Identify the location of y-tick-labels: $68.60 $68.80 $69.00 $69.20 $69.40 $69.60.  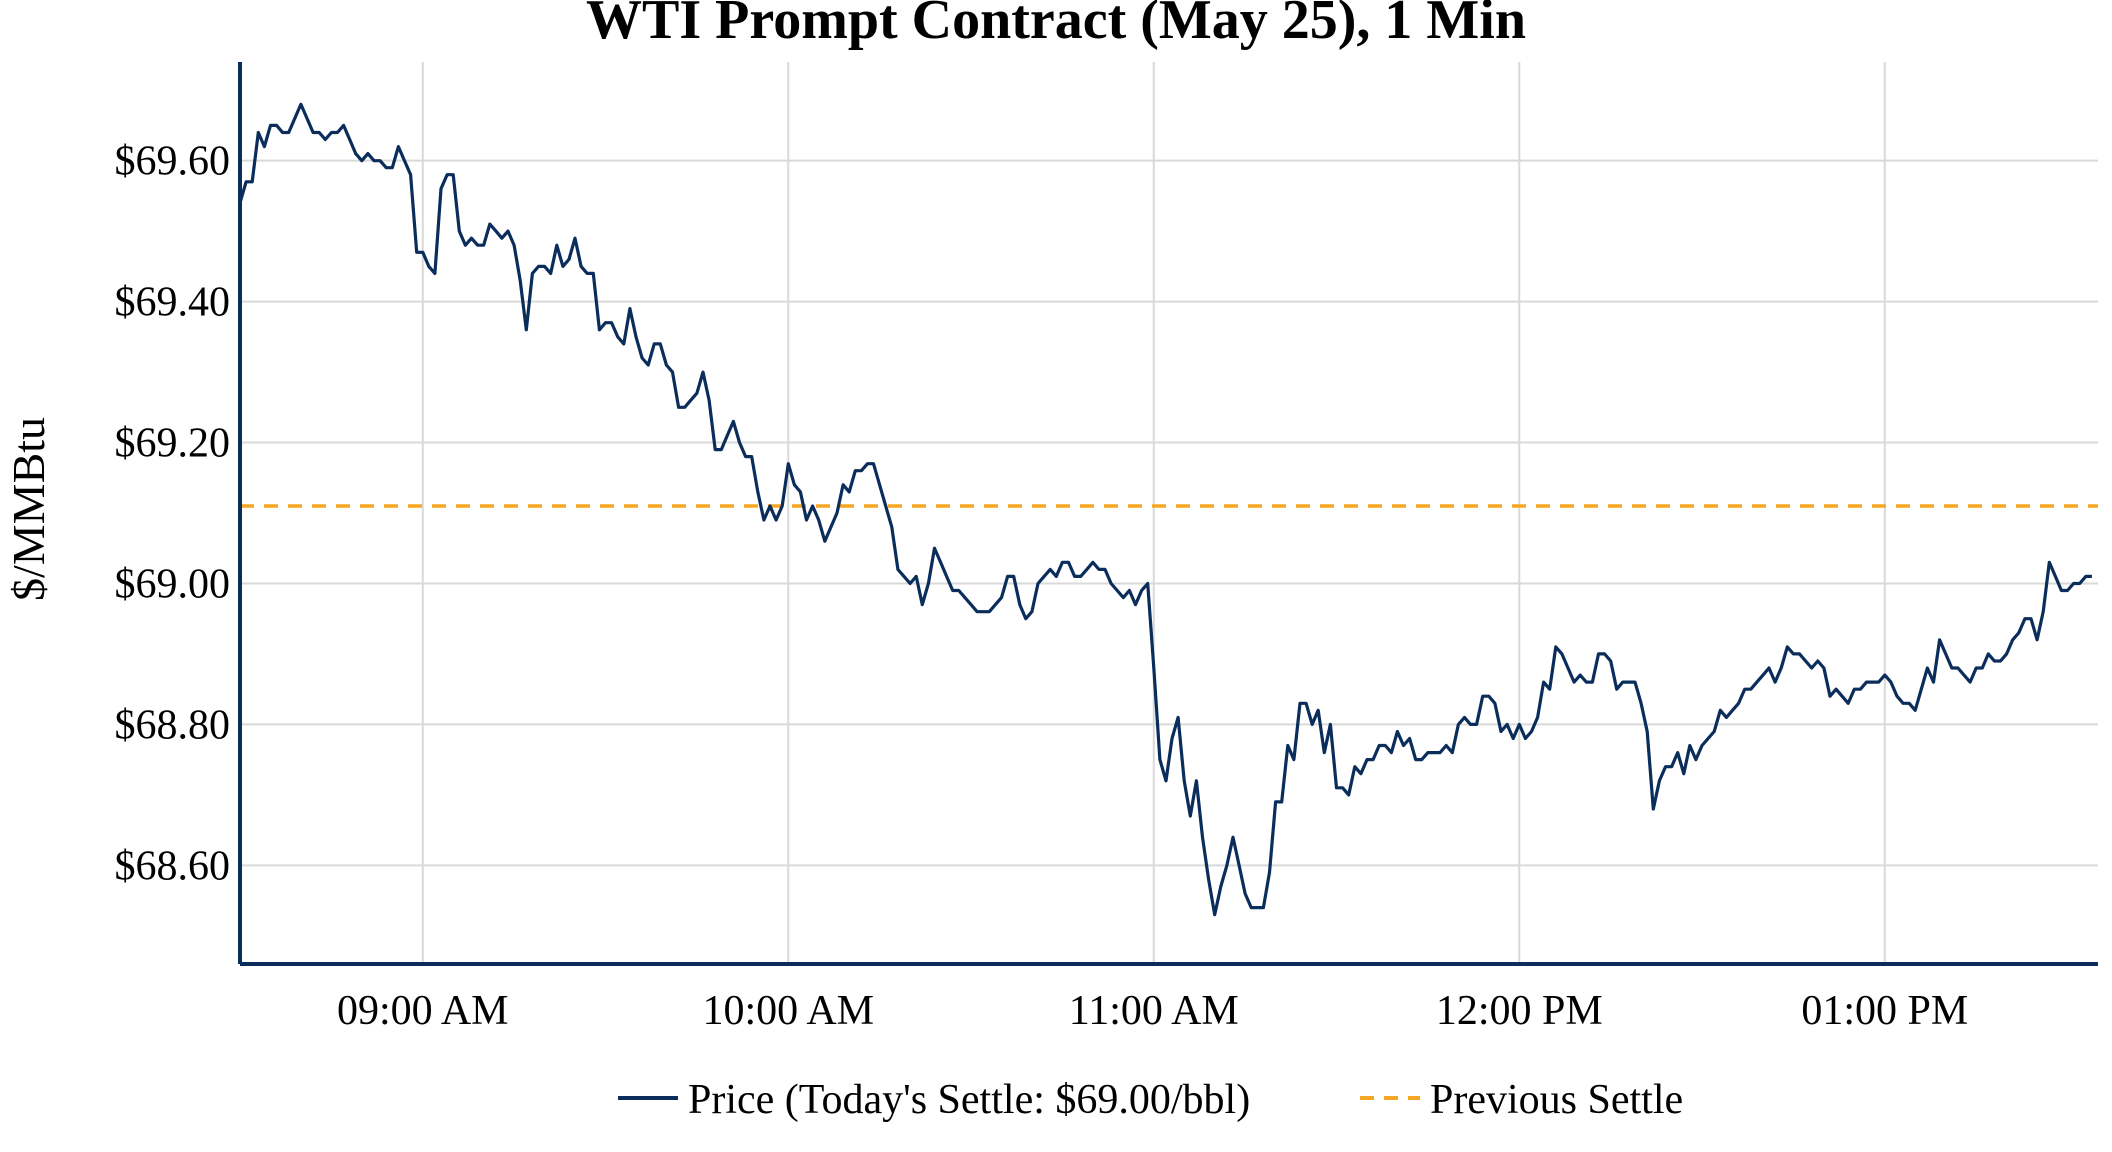
(173, 514).